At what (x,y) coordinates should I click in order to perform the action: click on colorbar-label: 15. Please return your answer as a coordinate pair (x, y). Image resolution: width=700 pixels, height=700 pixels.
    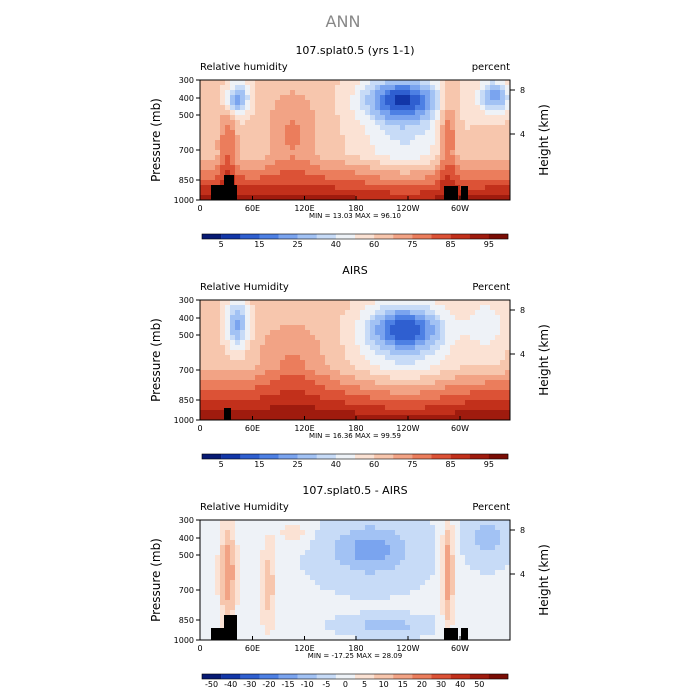
    Looking at the image, I should click on (259, 464).